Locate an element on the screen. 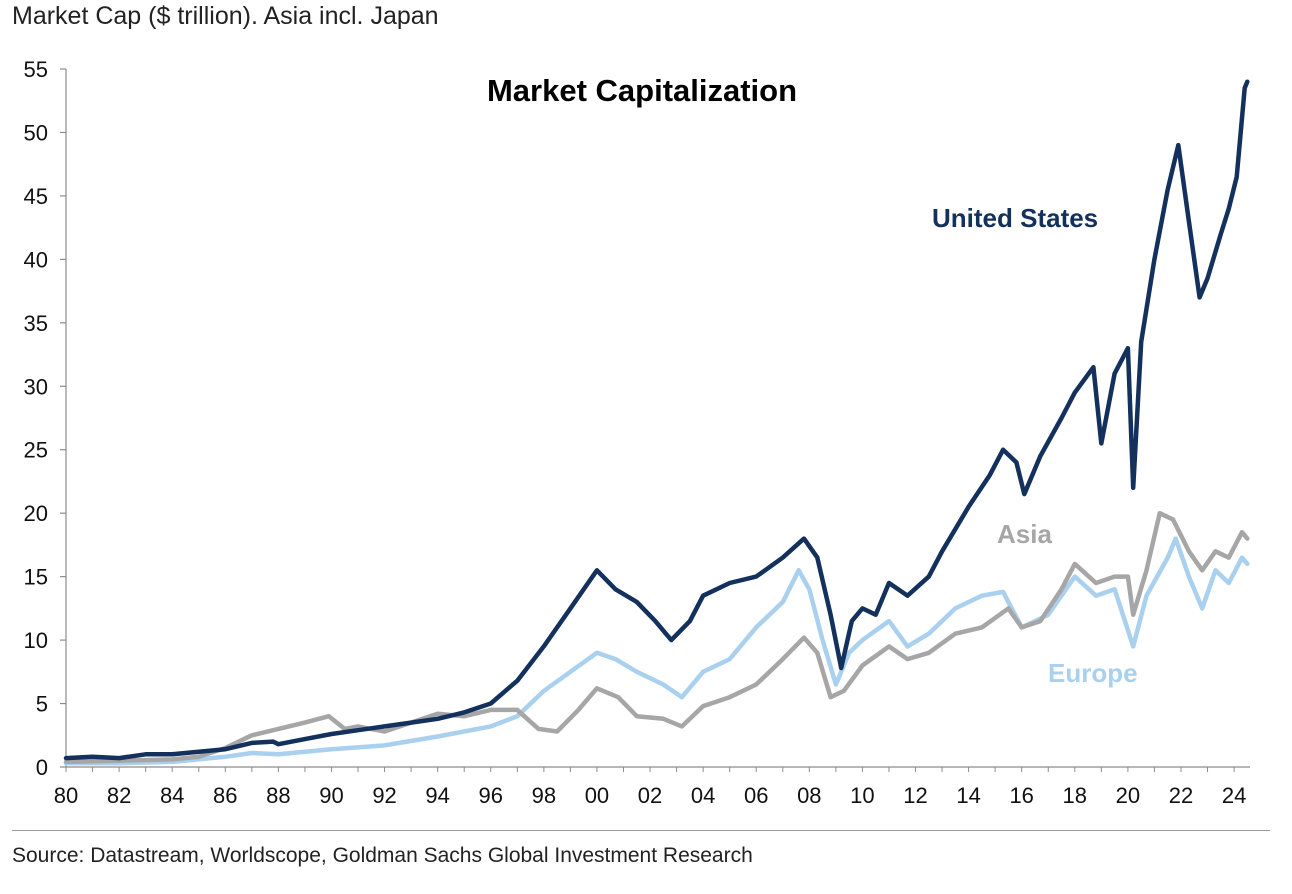 This screenshot has width=1292, height=894. y-tick-label: 15 is located at coordinates (36, 577).